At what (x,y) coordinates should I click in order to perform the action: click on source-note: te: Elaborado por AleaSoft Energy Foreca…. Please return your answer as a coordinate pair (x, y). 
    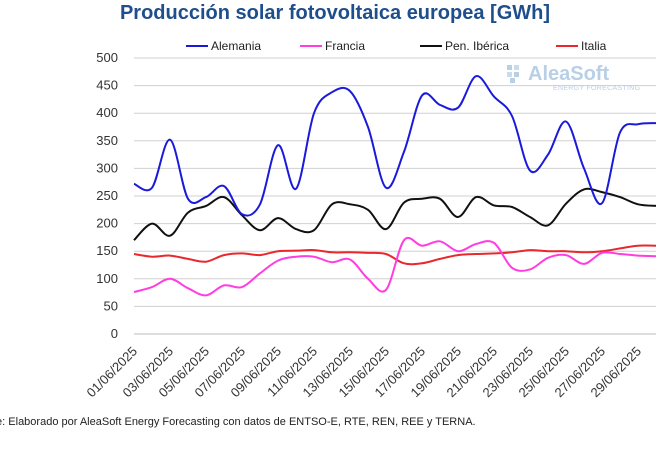
    Looking at the image, I should click on (238, 422).